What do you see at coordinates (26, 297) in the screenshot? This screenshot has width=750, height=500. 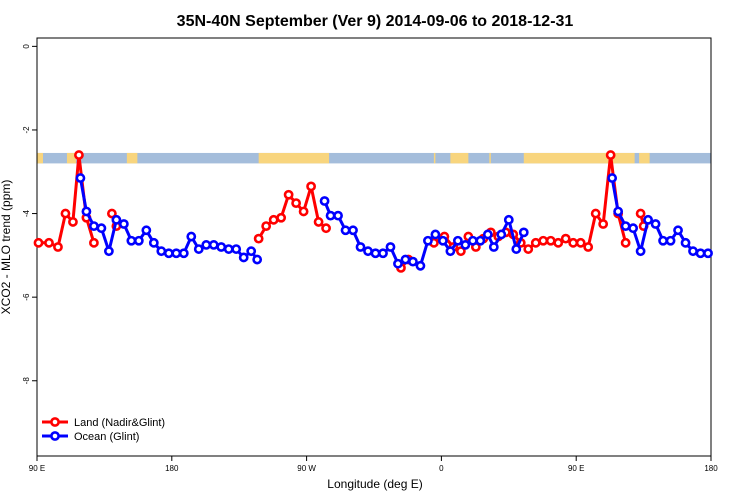 I see `y-tick-label: -6` at bounding box center [26, 297].